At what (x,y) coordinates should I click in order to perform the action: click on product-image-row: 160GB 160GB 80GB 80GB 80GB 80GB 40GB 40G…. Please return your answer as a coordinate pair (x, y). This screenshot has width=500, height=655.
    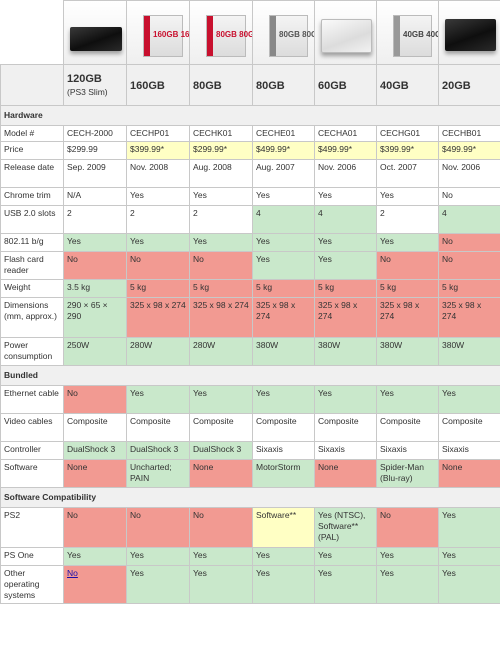
    Looking at the image, I should click on (250, 32).